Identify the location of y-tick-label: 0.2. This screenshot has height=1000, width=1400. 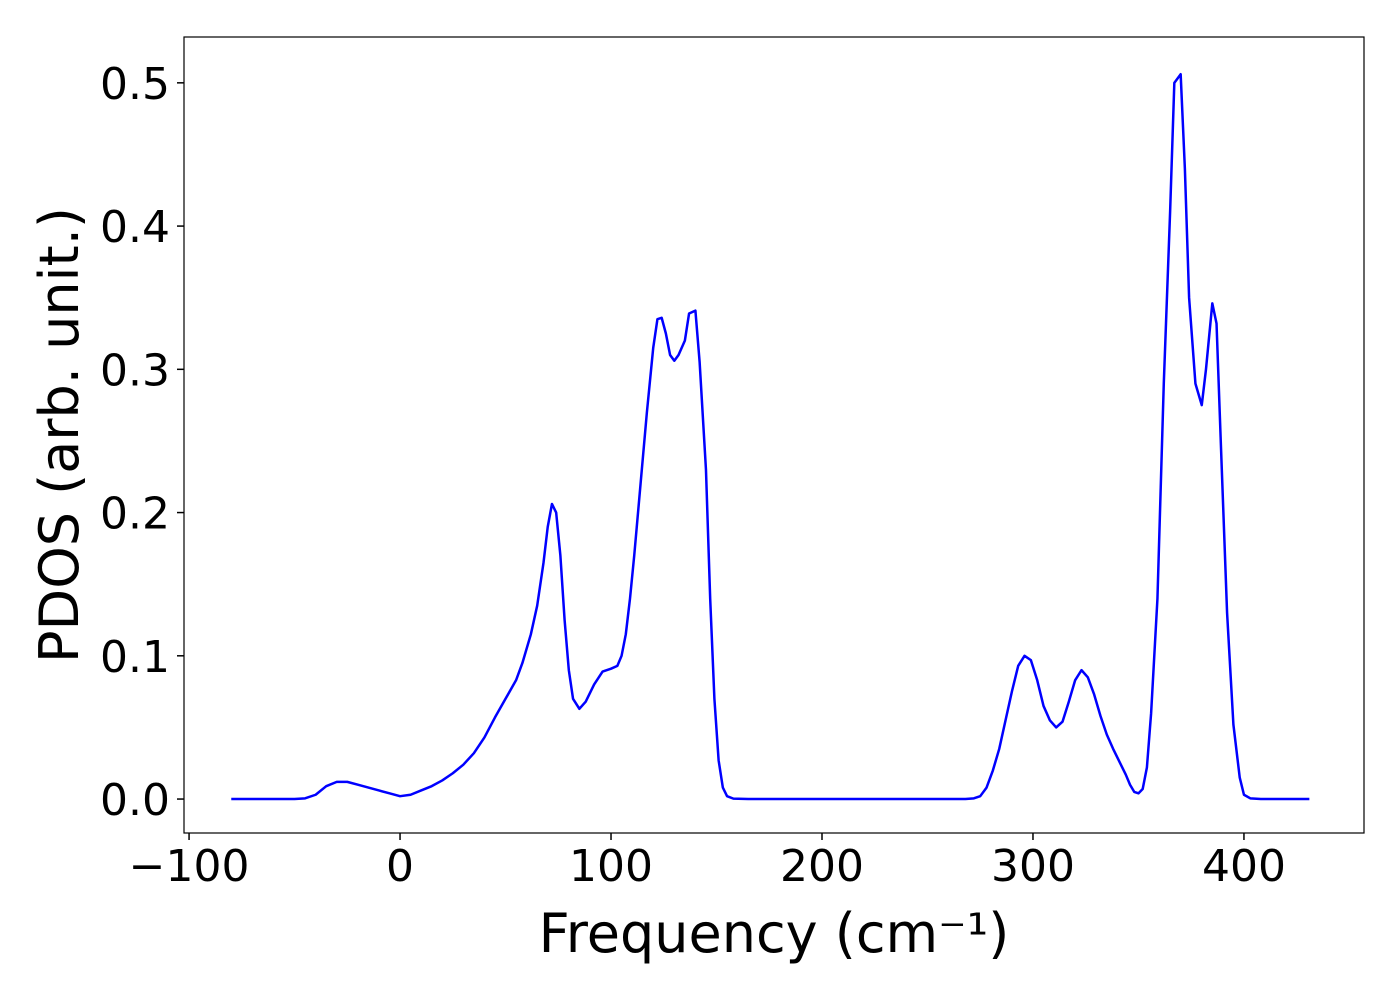
(135, 514).